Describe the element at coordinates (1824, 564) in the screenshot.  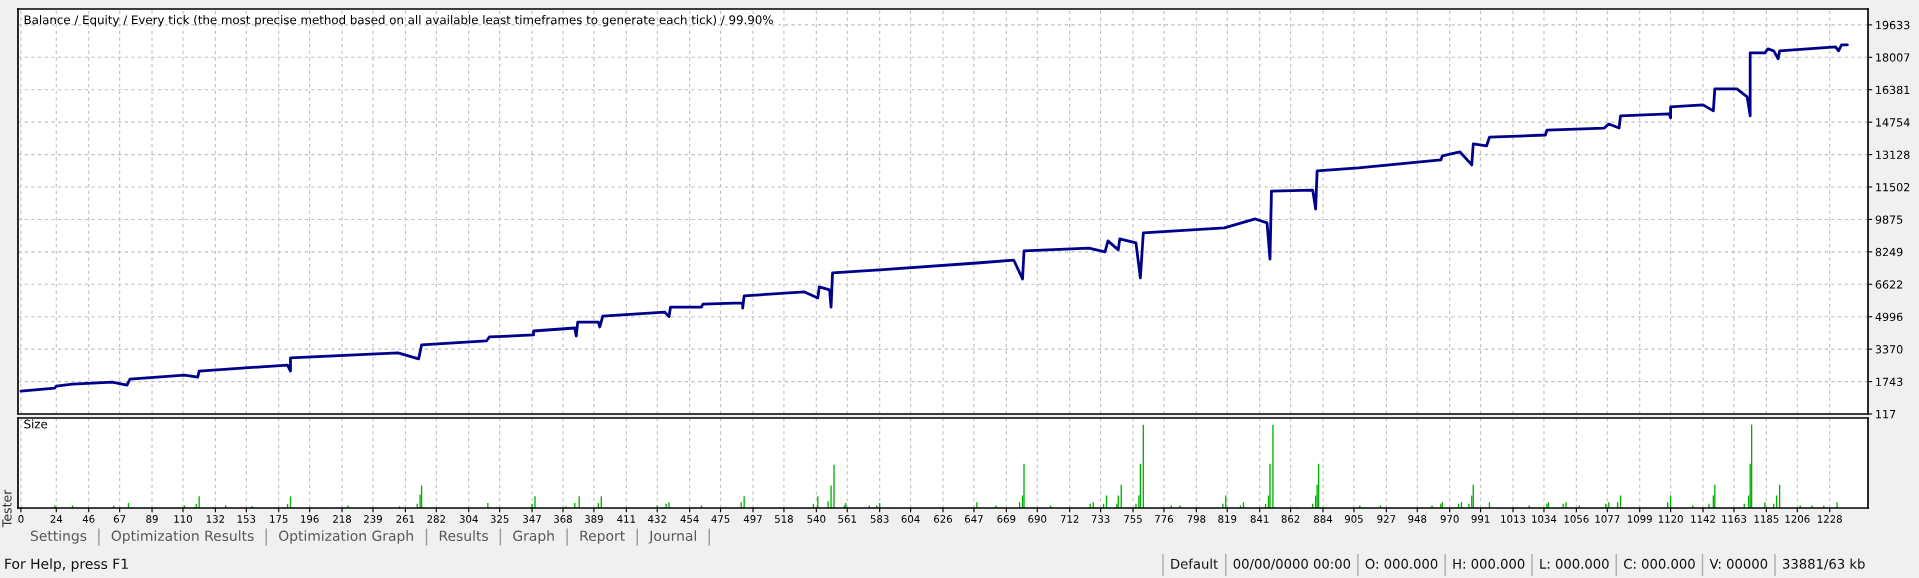
I see `text: 33881/63 kb` at that location.